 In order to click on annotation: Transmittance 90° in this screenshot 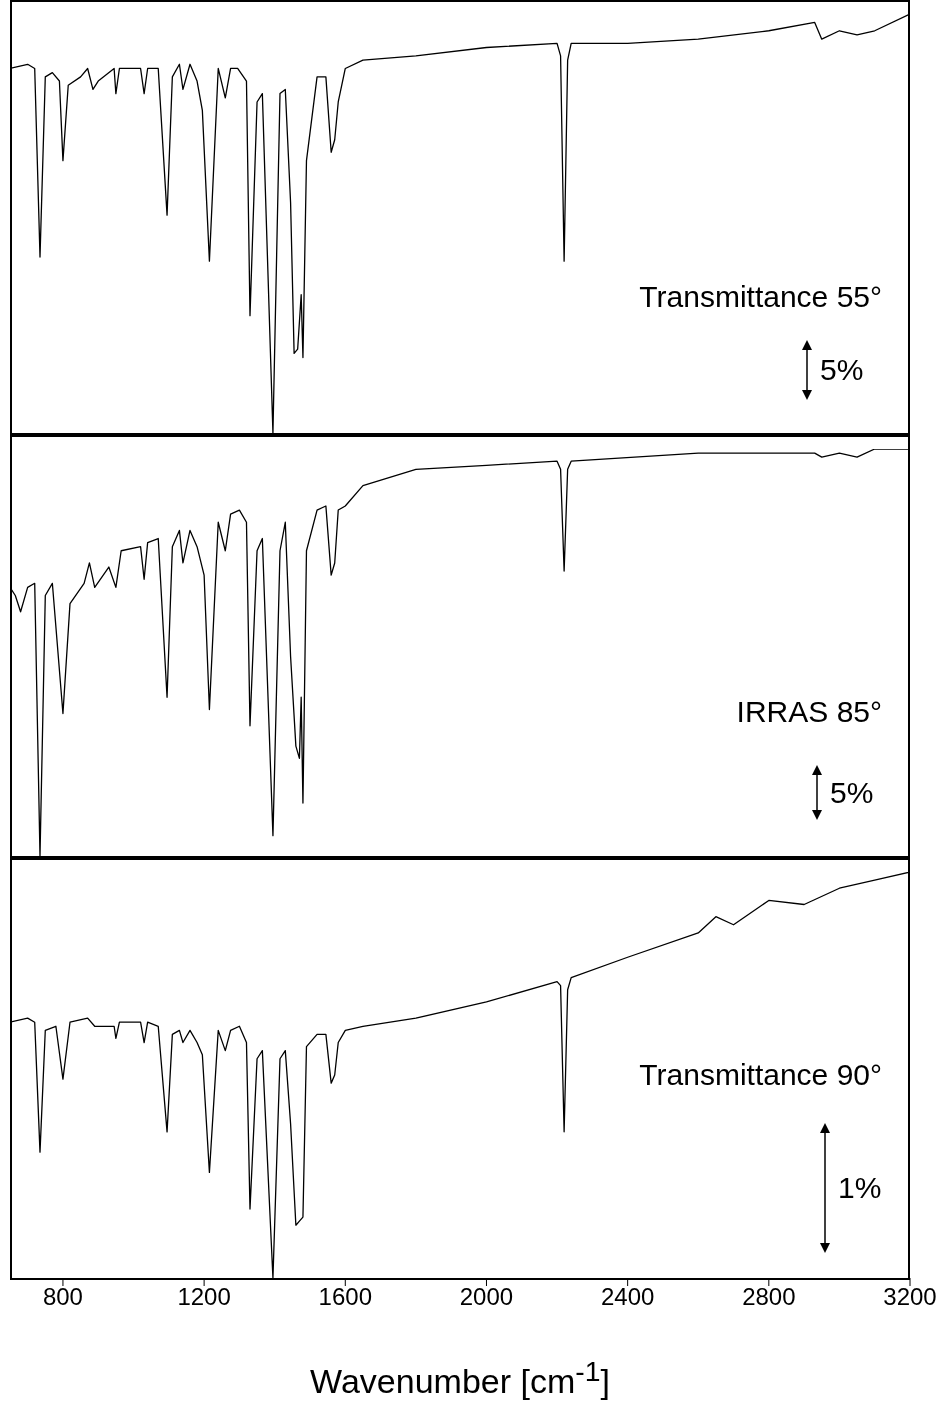, I will do `click(760, 1075)`.